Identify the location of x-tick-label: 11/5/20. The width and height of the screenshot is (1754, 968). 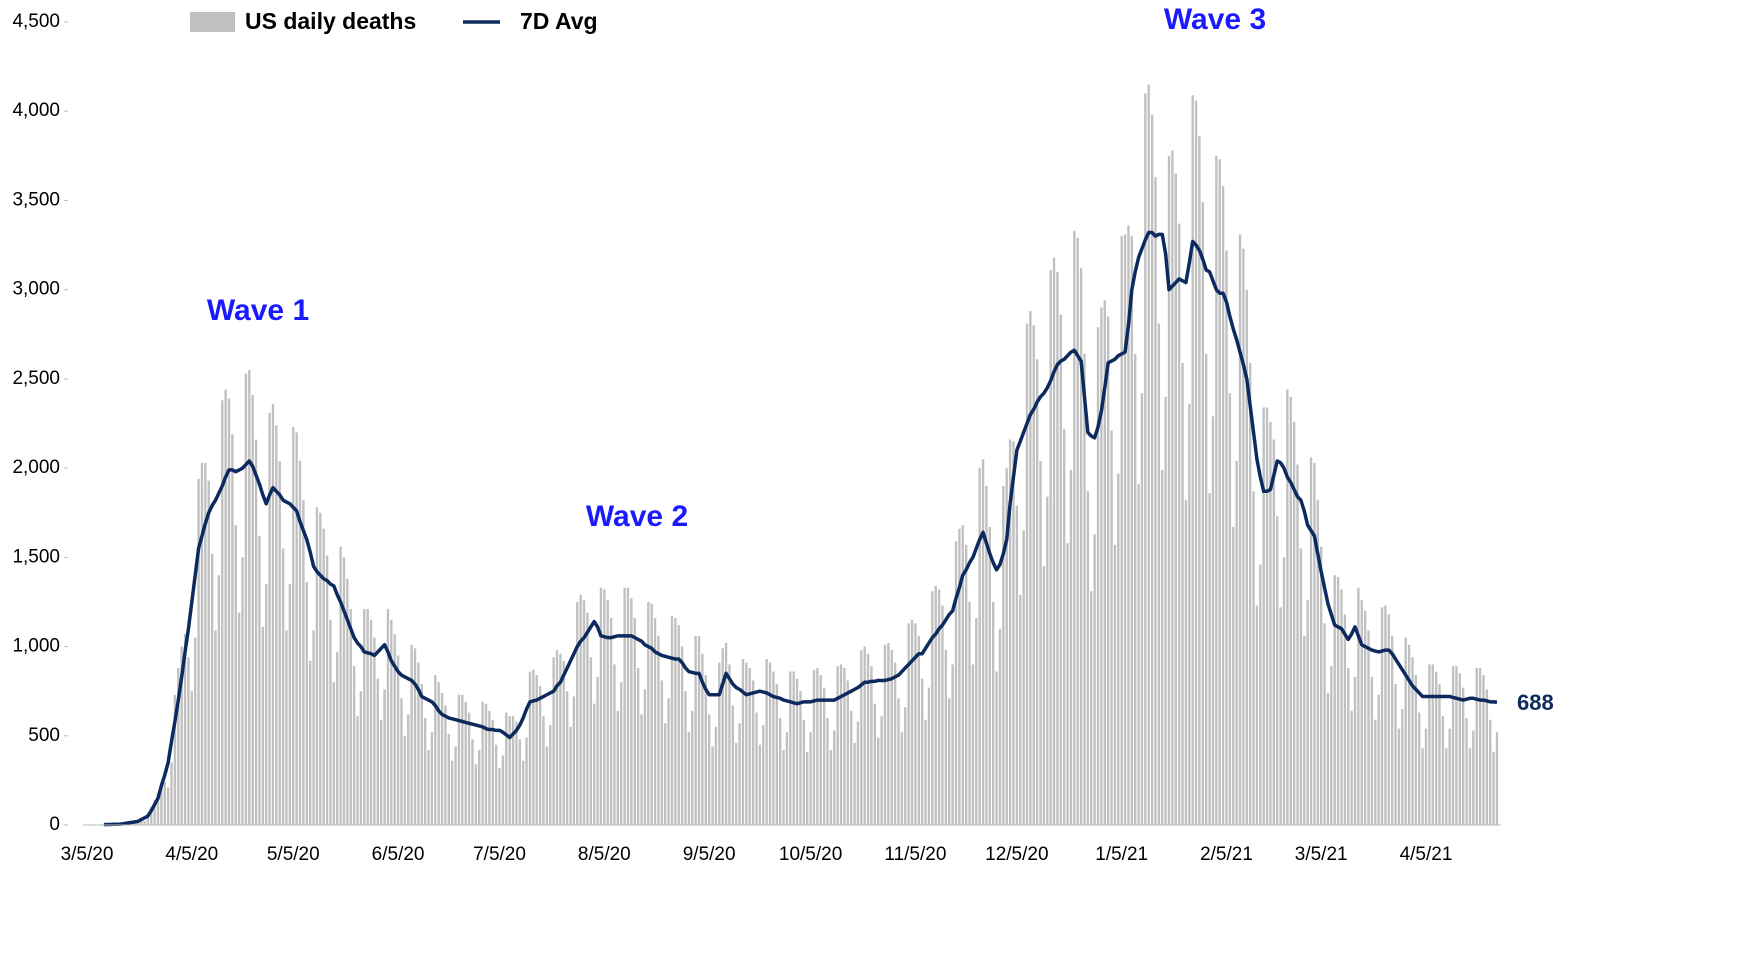
(915, 854).